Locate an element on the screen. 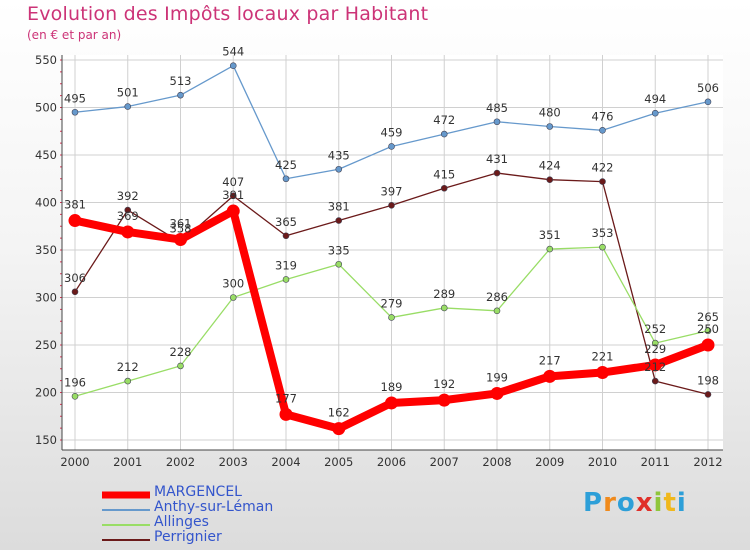 Image resolution: width=750 pixels, height=550 pixels. data-label-anthy-sur-l-man: 472 is located at coordinates (444, 120).